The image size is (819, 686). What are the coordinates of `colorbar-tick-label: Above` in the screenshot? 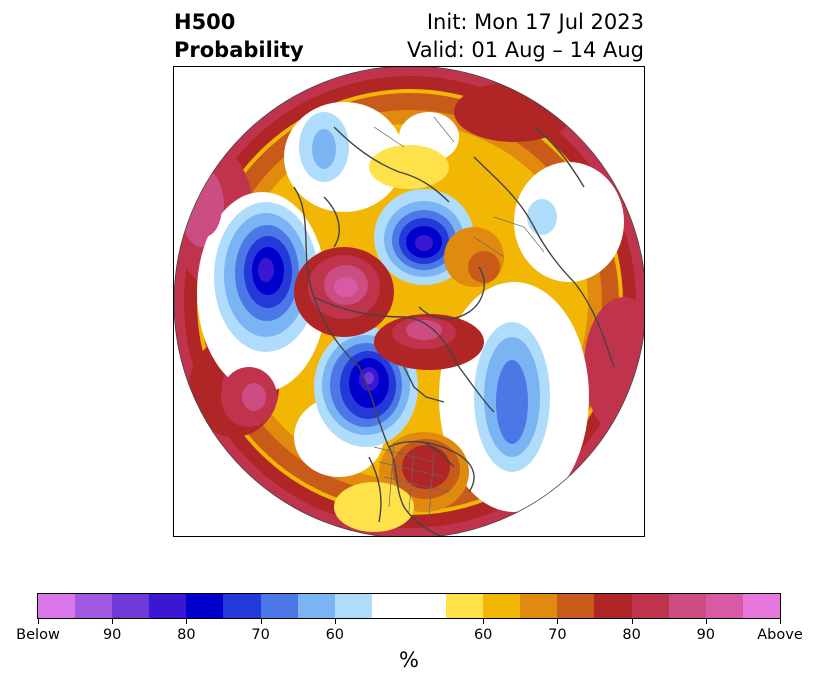 It's located at (780, 635).